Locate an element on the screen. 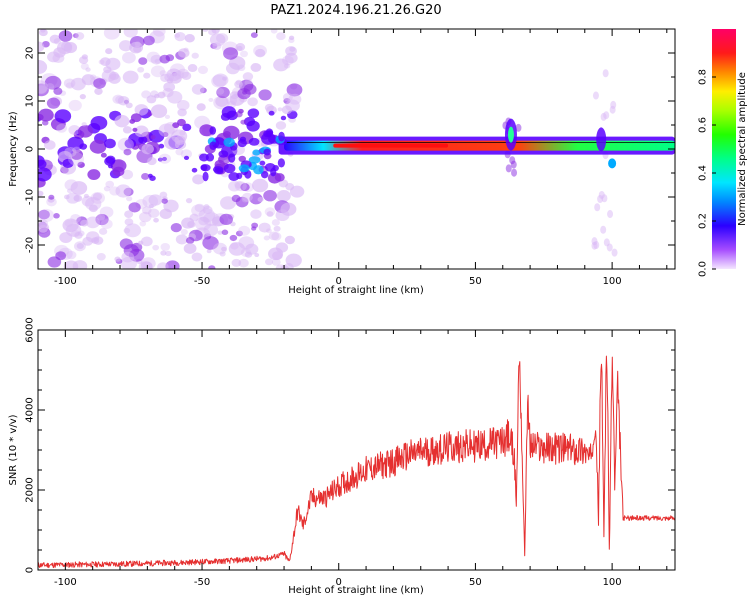 Image resolution: width=750 pixels, height=600 pixels. carrier-disturbance is located at coordinates (612, 163).